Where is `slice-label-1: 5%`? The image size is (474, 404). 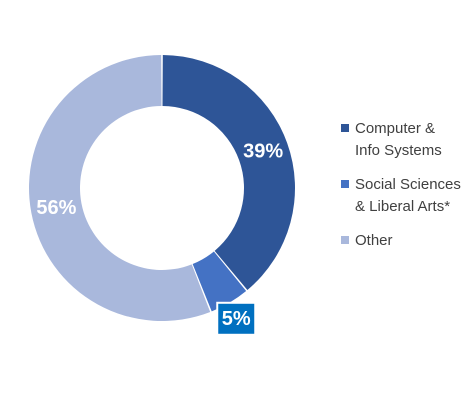 slice-label-1: 5% is located at coordinates (236, 319).